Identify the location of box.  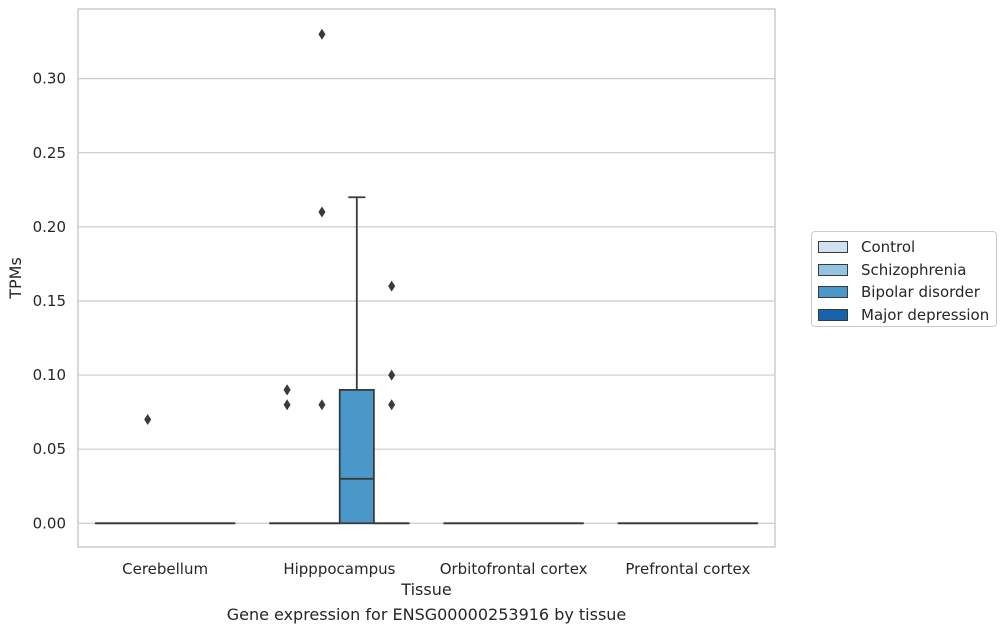
(356, 456).